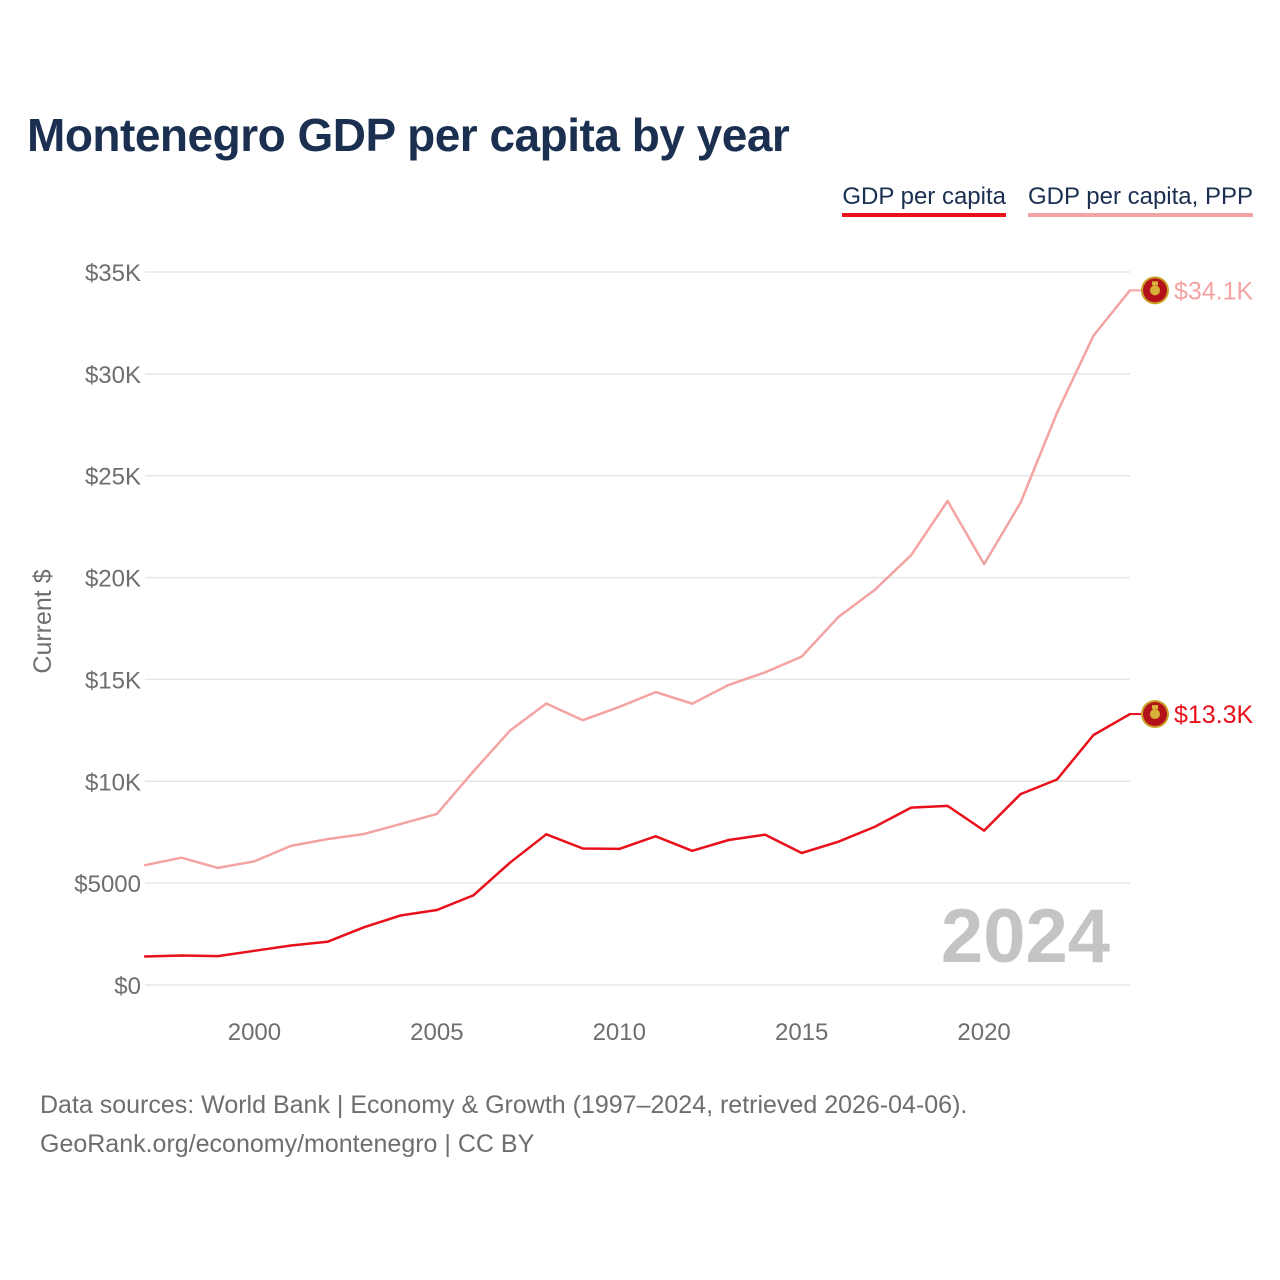 The width and height of the screenshot is (1280, 1280). Describe the element at coordinates (619, 1032) in the screenshot. I see `x-tick-label: 2010` at that location.